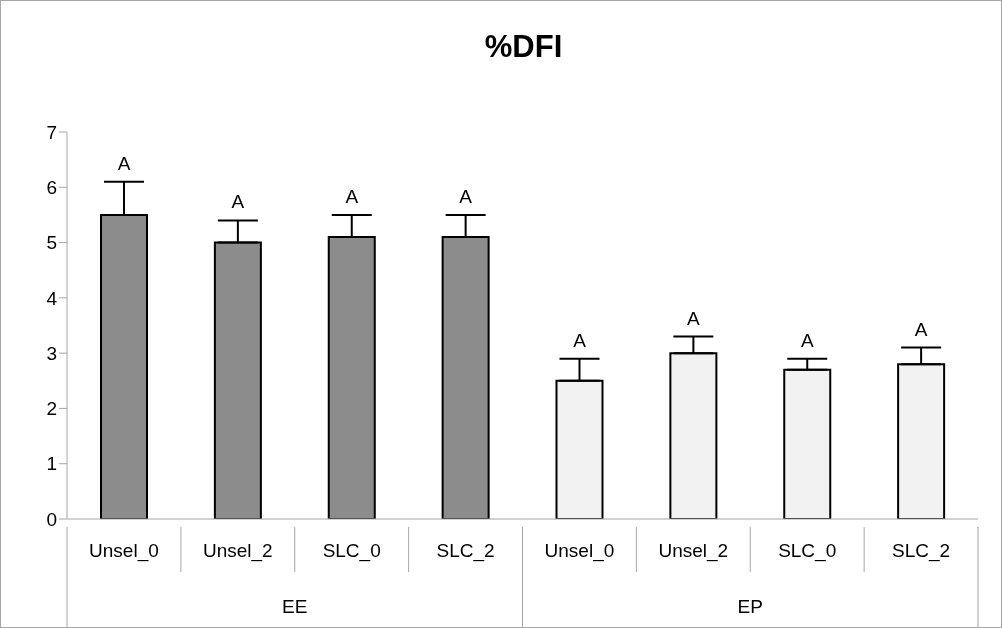 The width and height of the screenshot is (1002, 628). What do you see at coordinates (295, 606) in the screenshot?
I see `text: EE` at bounding box center [295, 606].